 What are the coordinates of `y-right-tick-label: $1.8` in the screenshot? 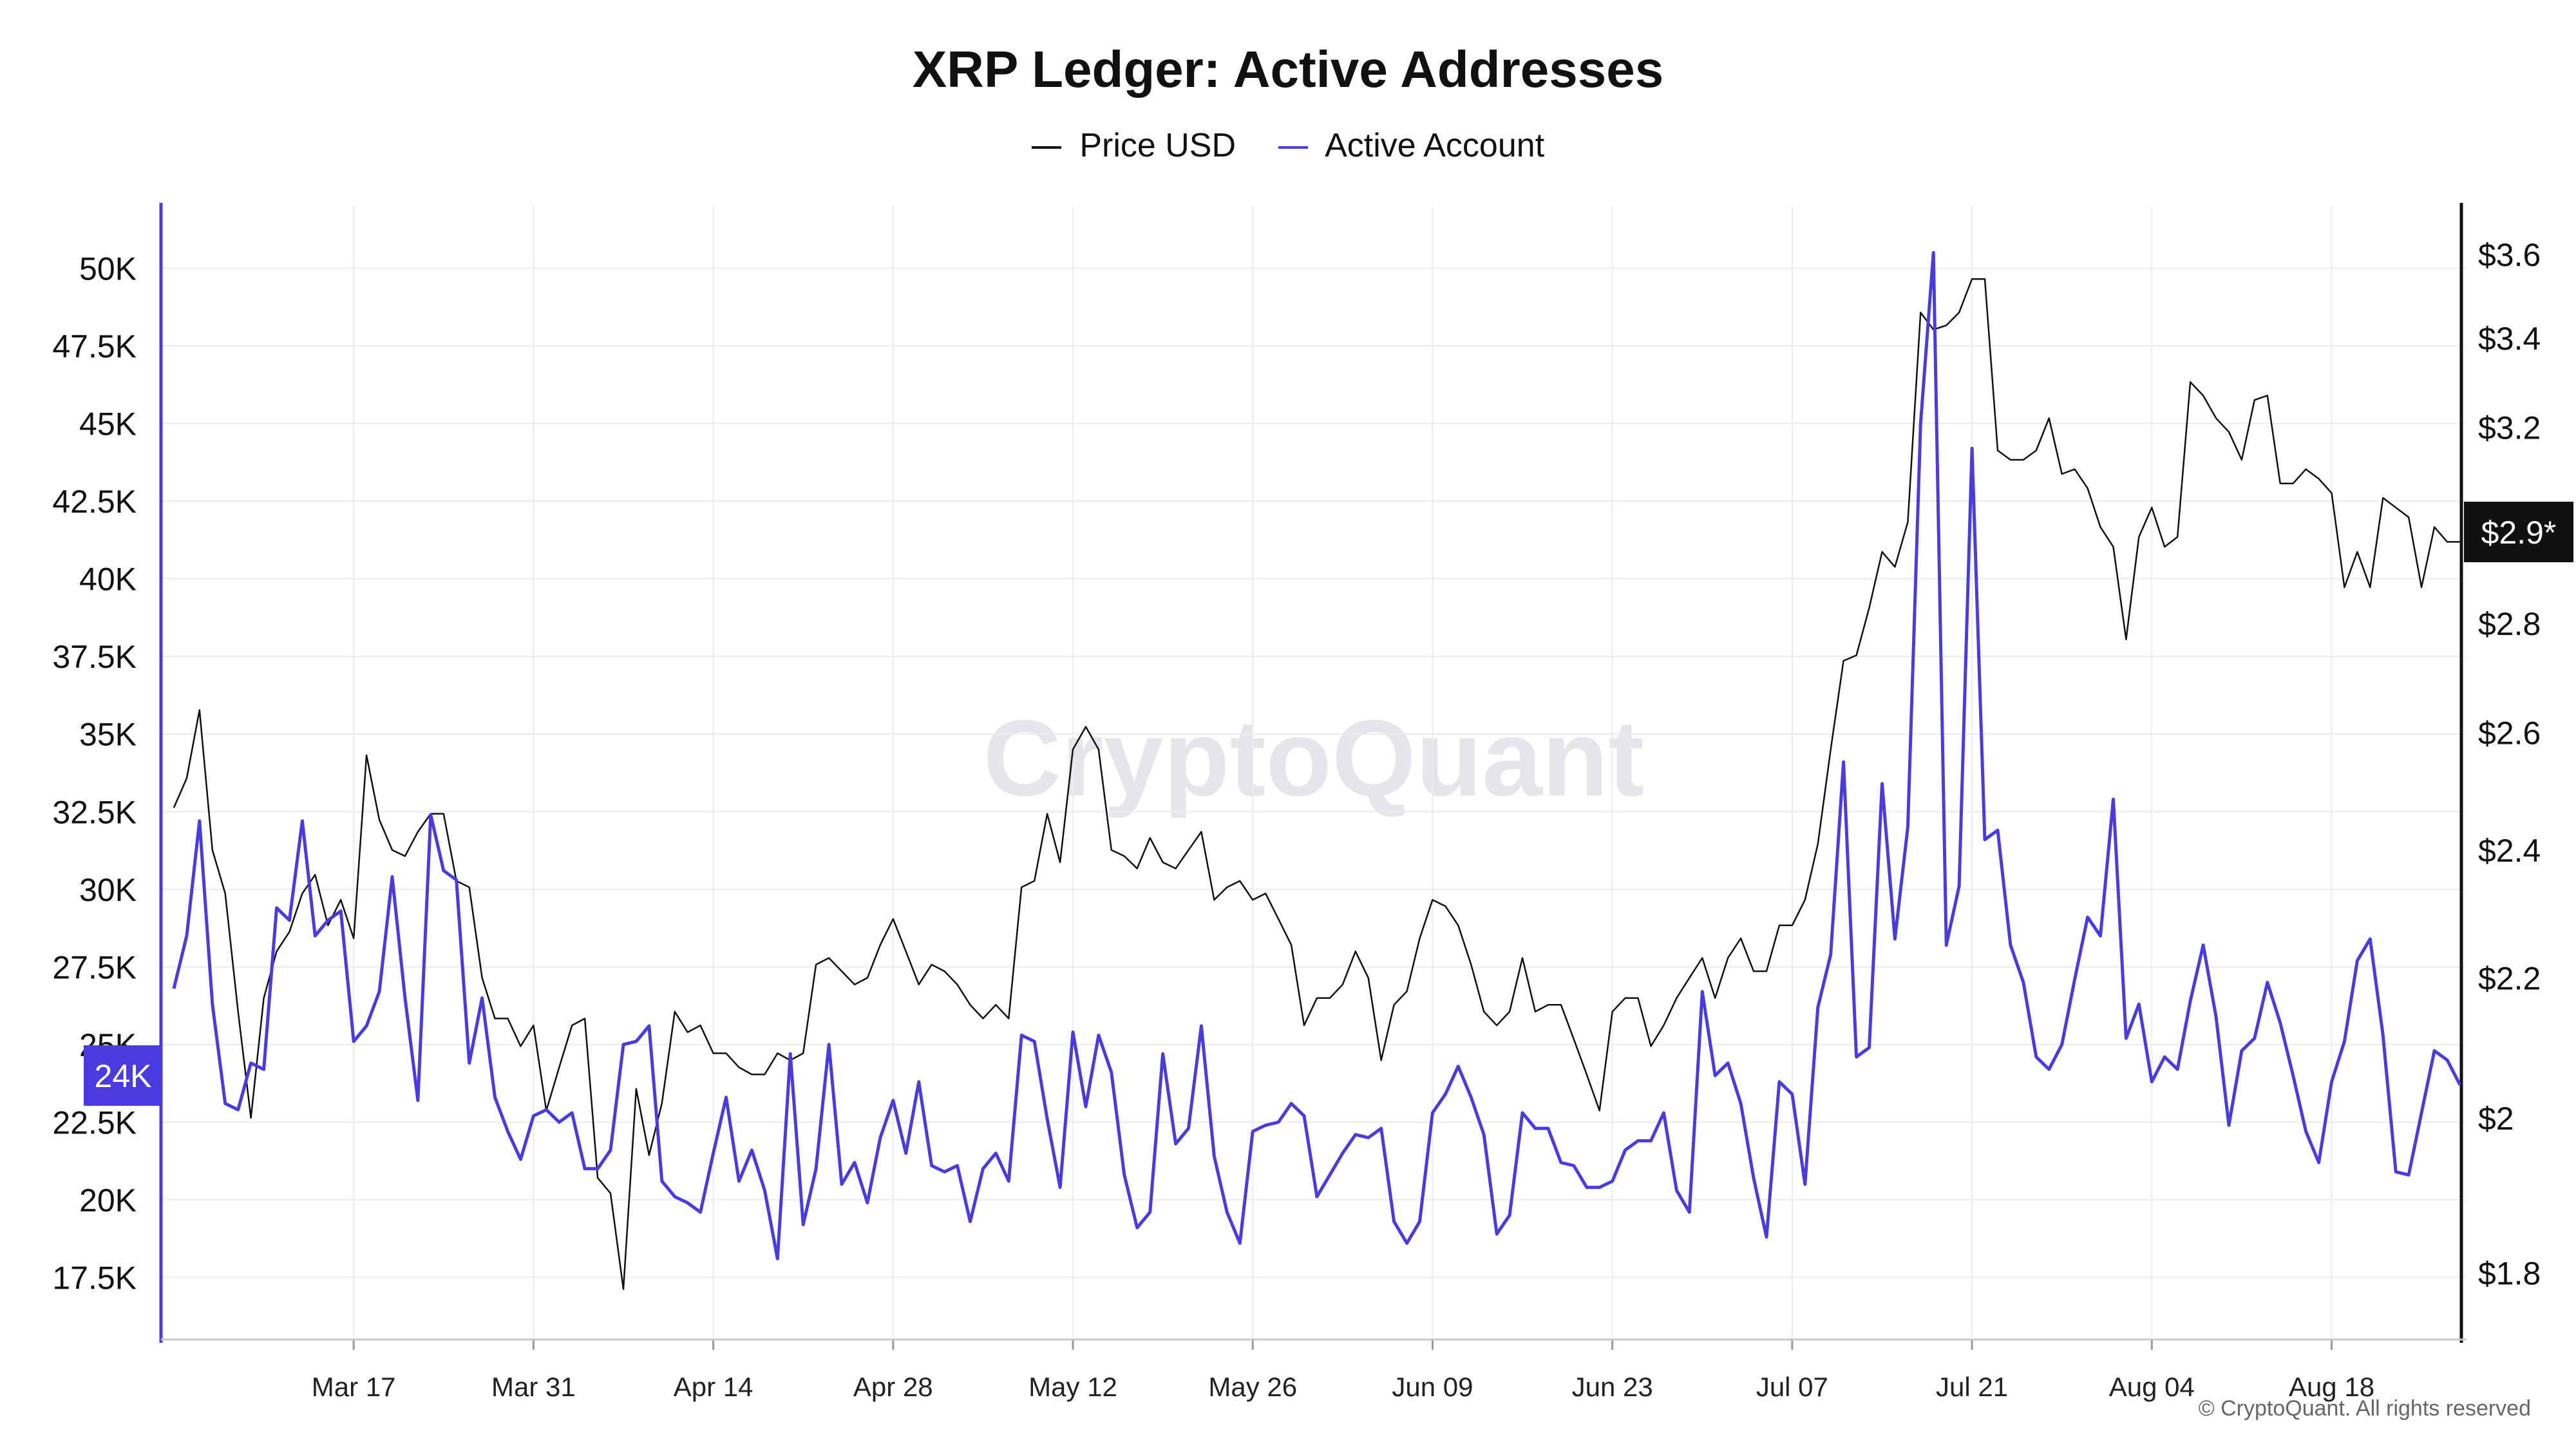 It's located at (2509, 1273).